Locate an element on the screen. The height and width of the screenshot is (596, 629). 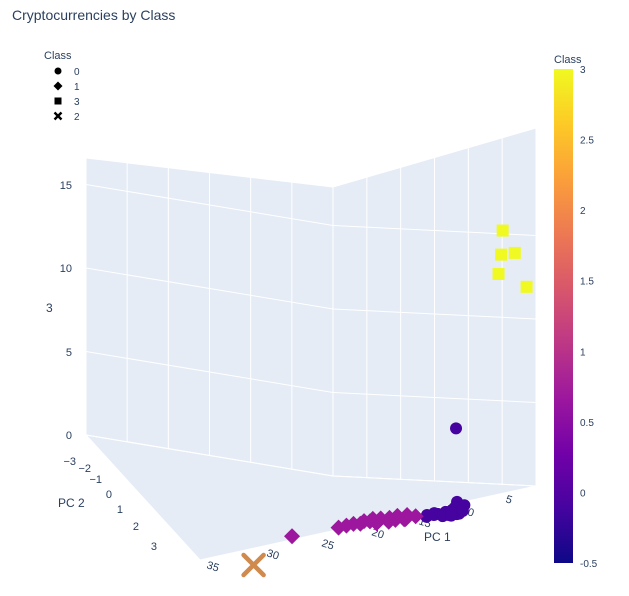
z-tick-label: 5 is located at coordinates (69, 353).